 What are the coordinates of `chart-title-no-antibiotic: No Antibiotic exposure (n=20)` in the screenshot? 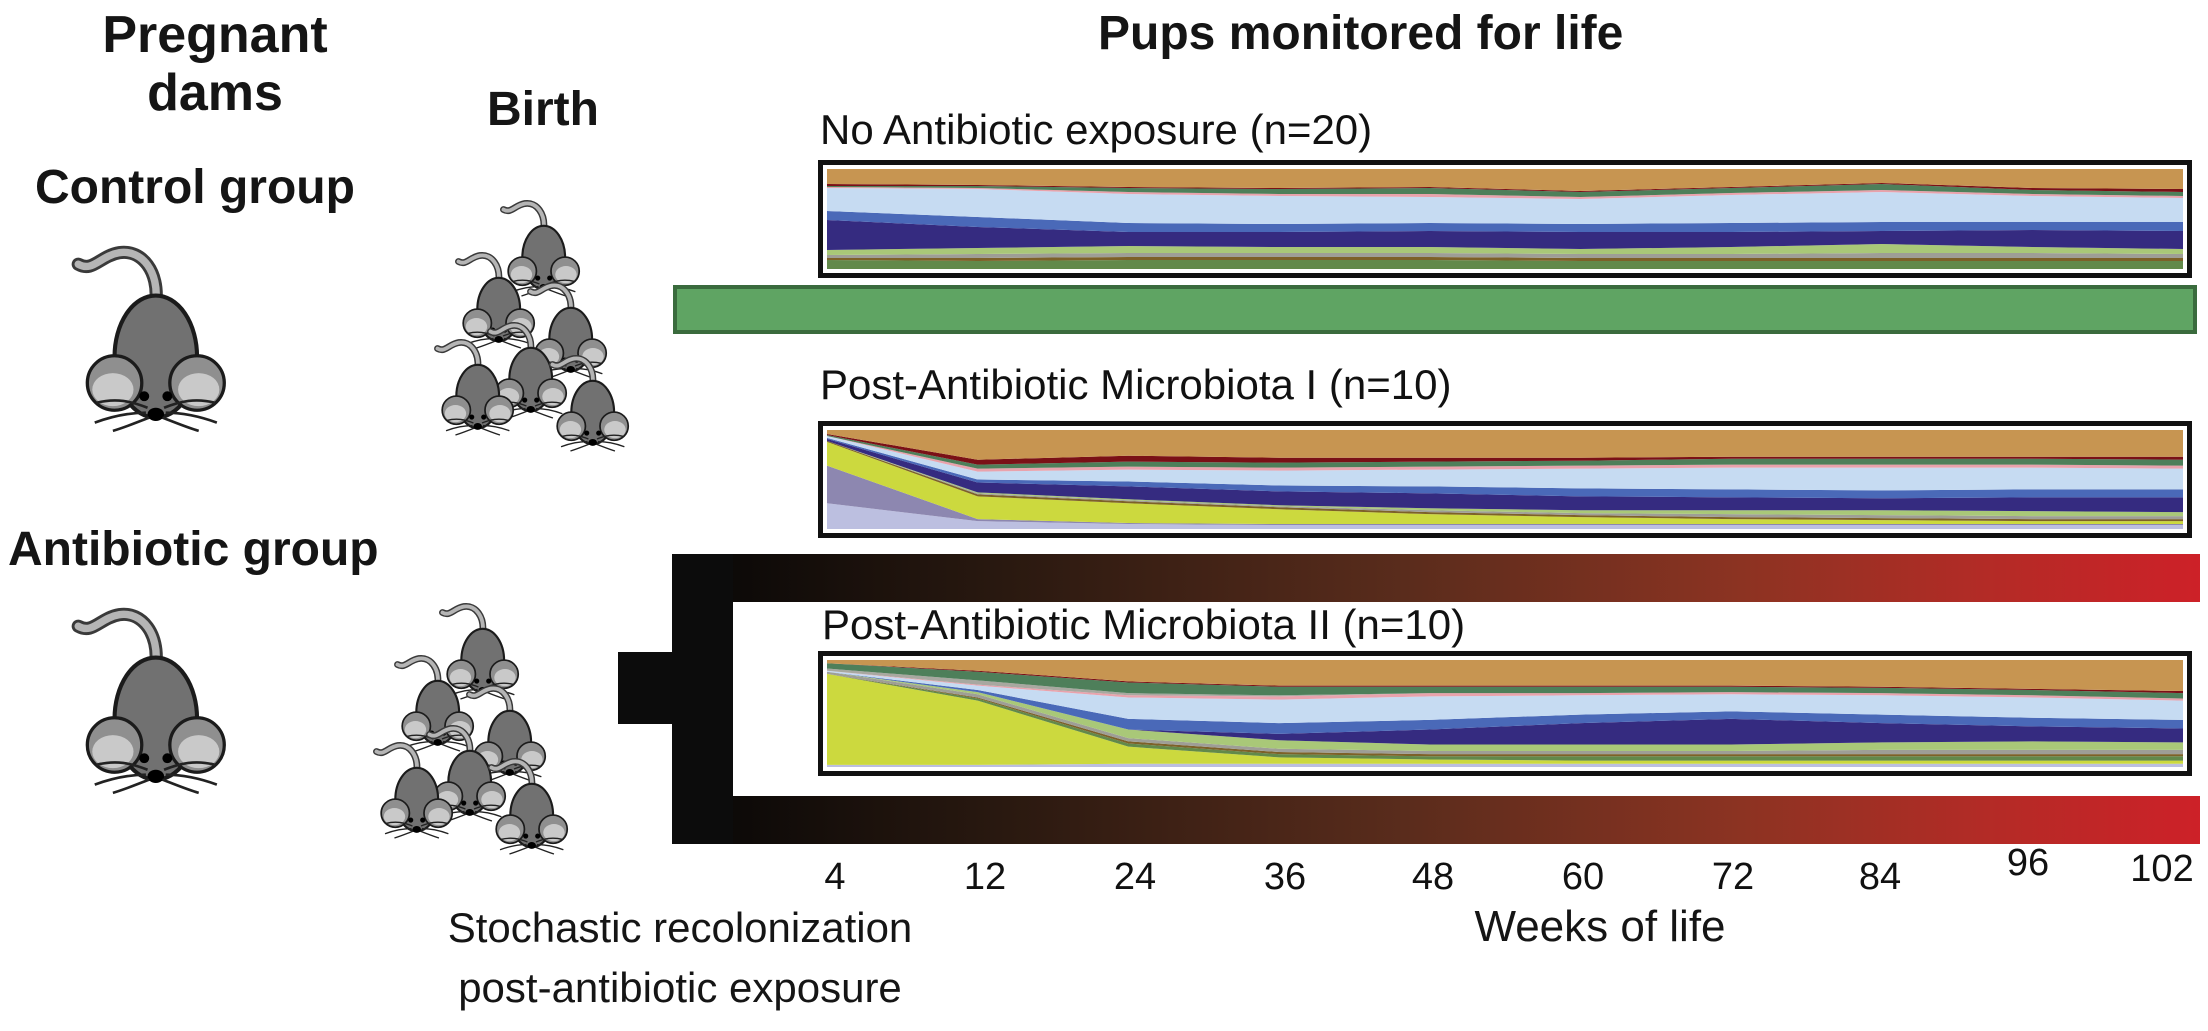 It's located at (1096, 129).